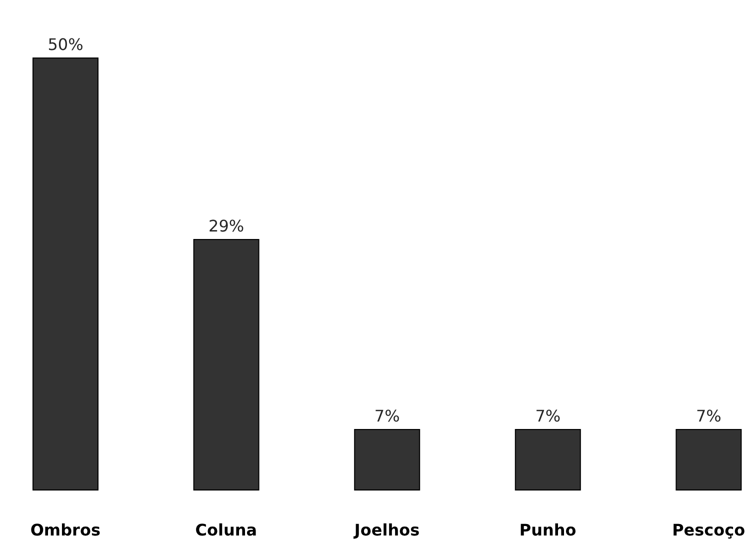 Image resolution: width=753 pixels, height=543 pixels. Describe the element at coordinates (547, 530) in the screenshot. I see `x-tick-label: Punho` at that location.